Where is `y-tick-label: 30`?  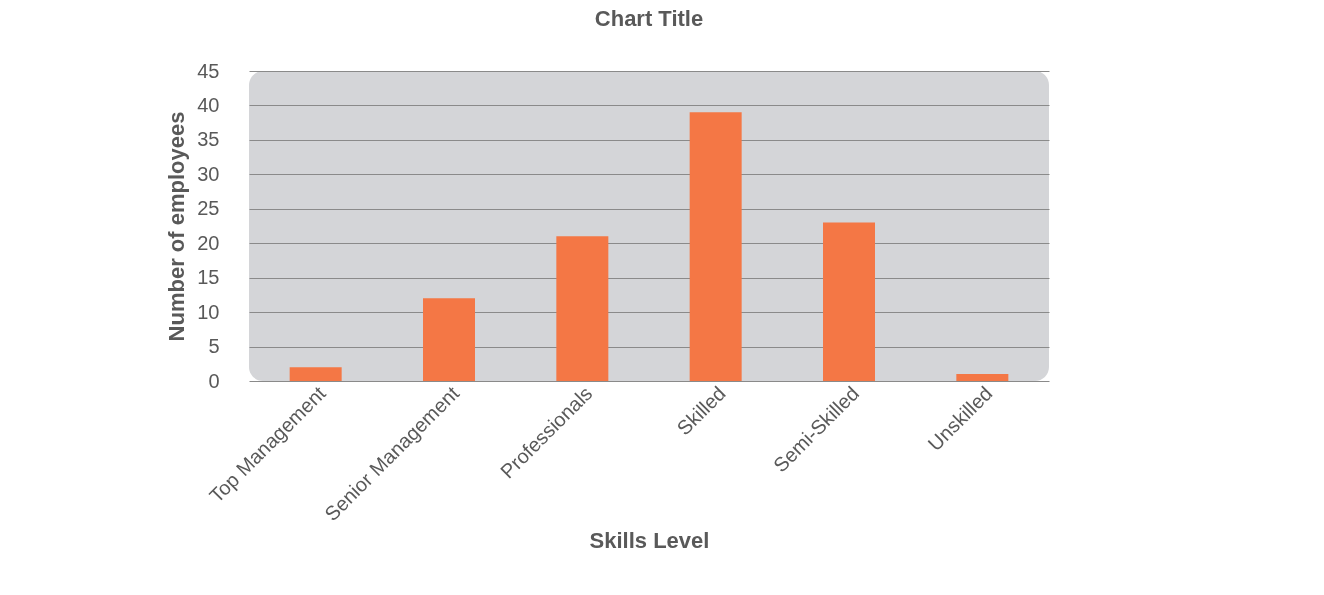
y-tick-label: 30 is located at coordinates (208, 173).